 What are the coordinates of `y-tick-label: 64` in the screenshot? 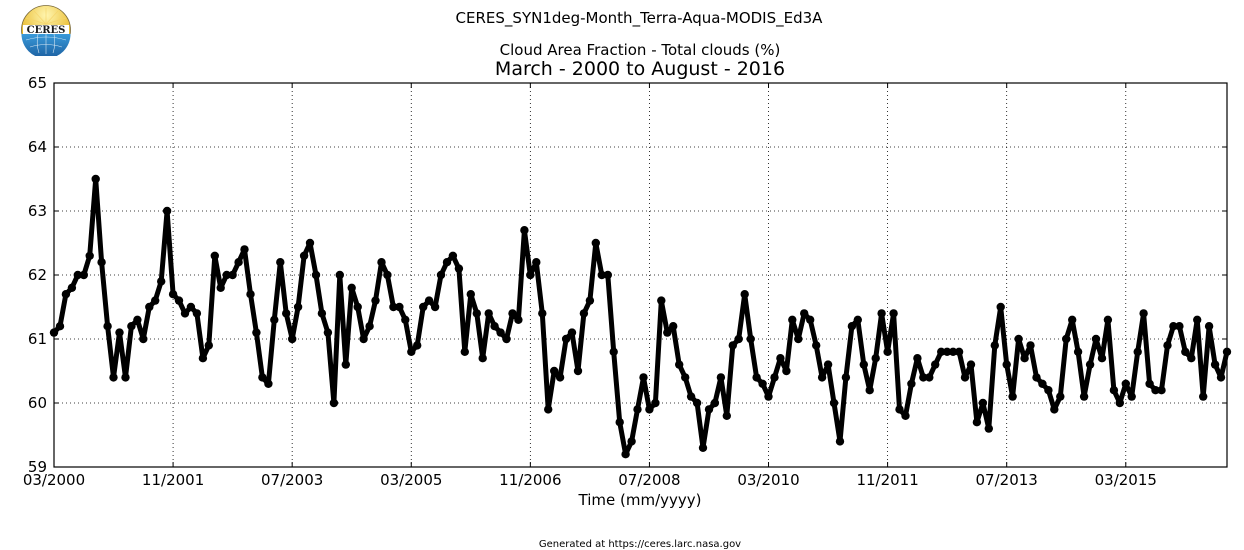 It's located at (37, 147).